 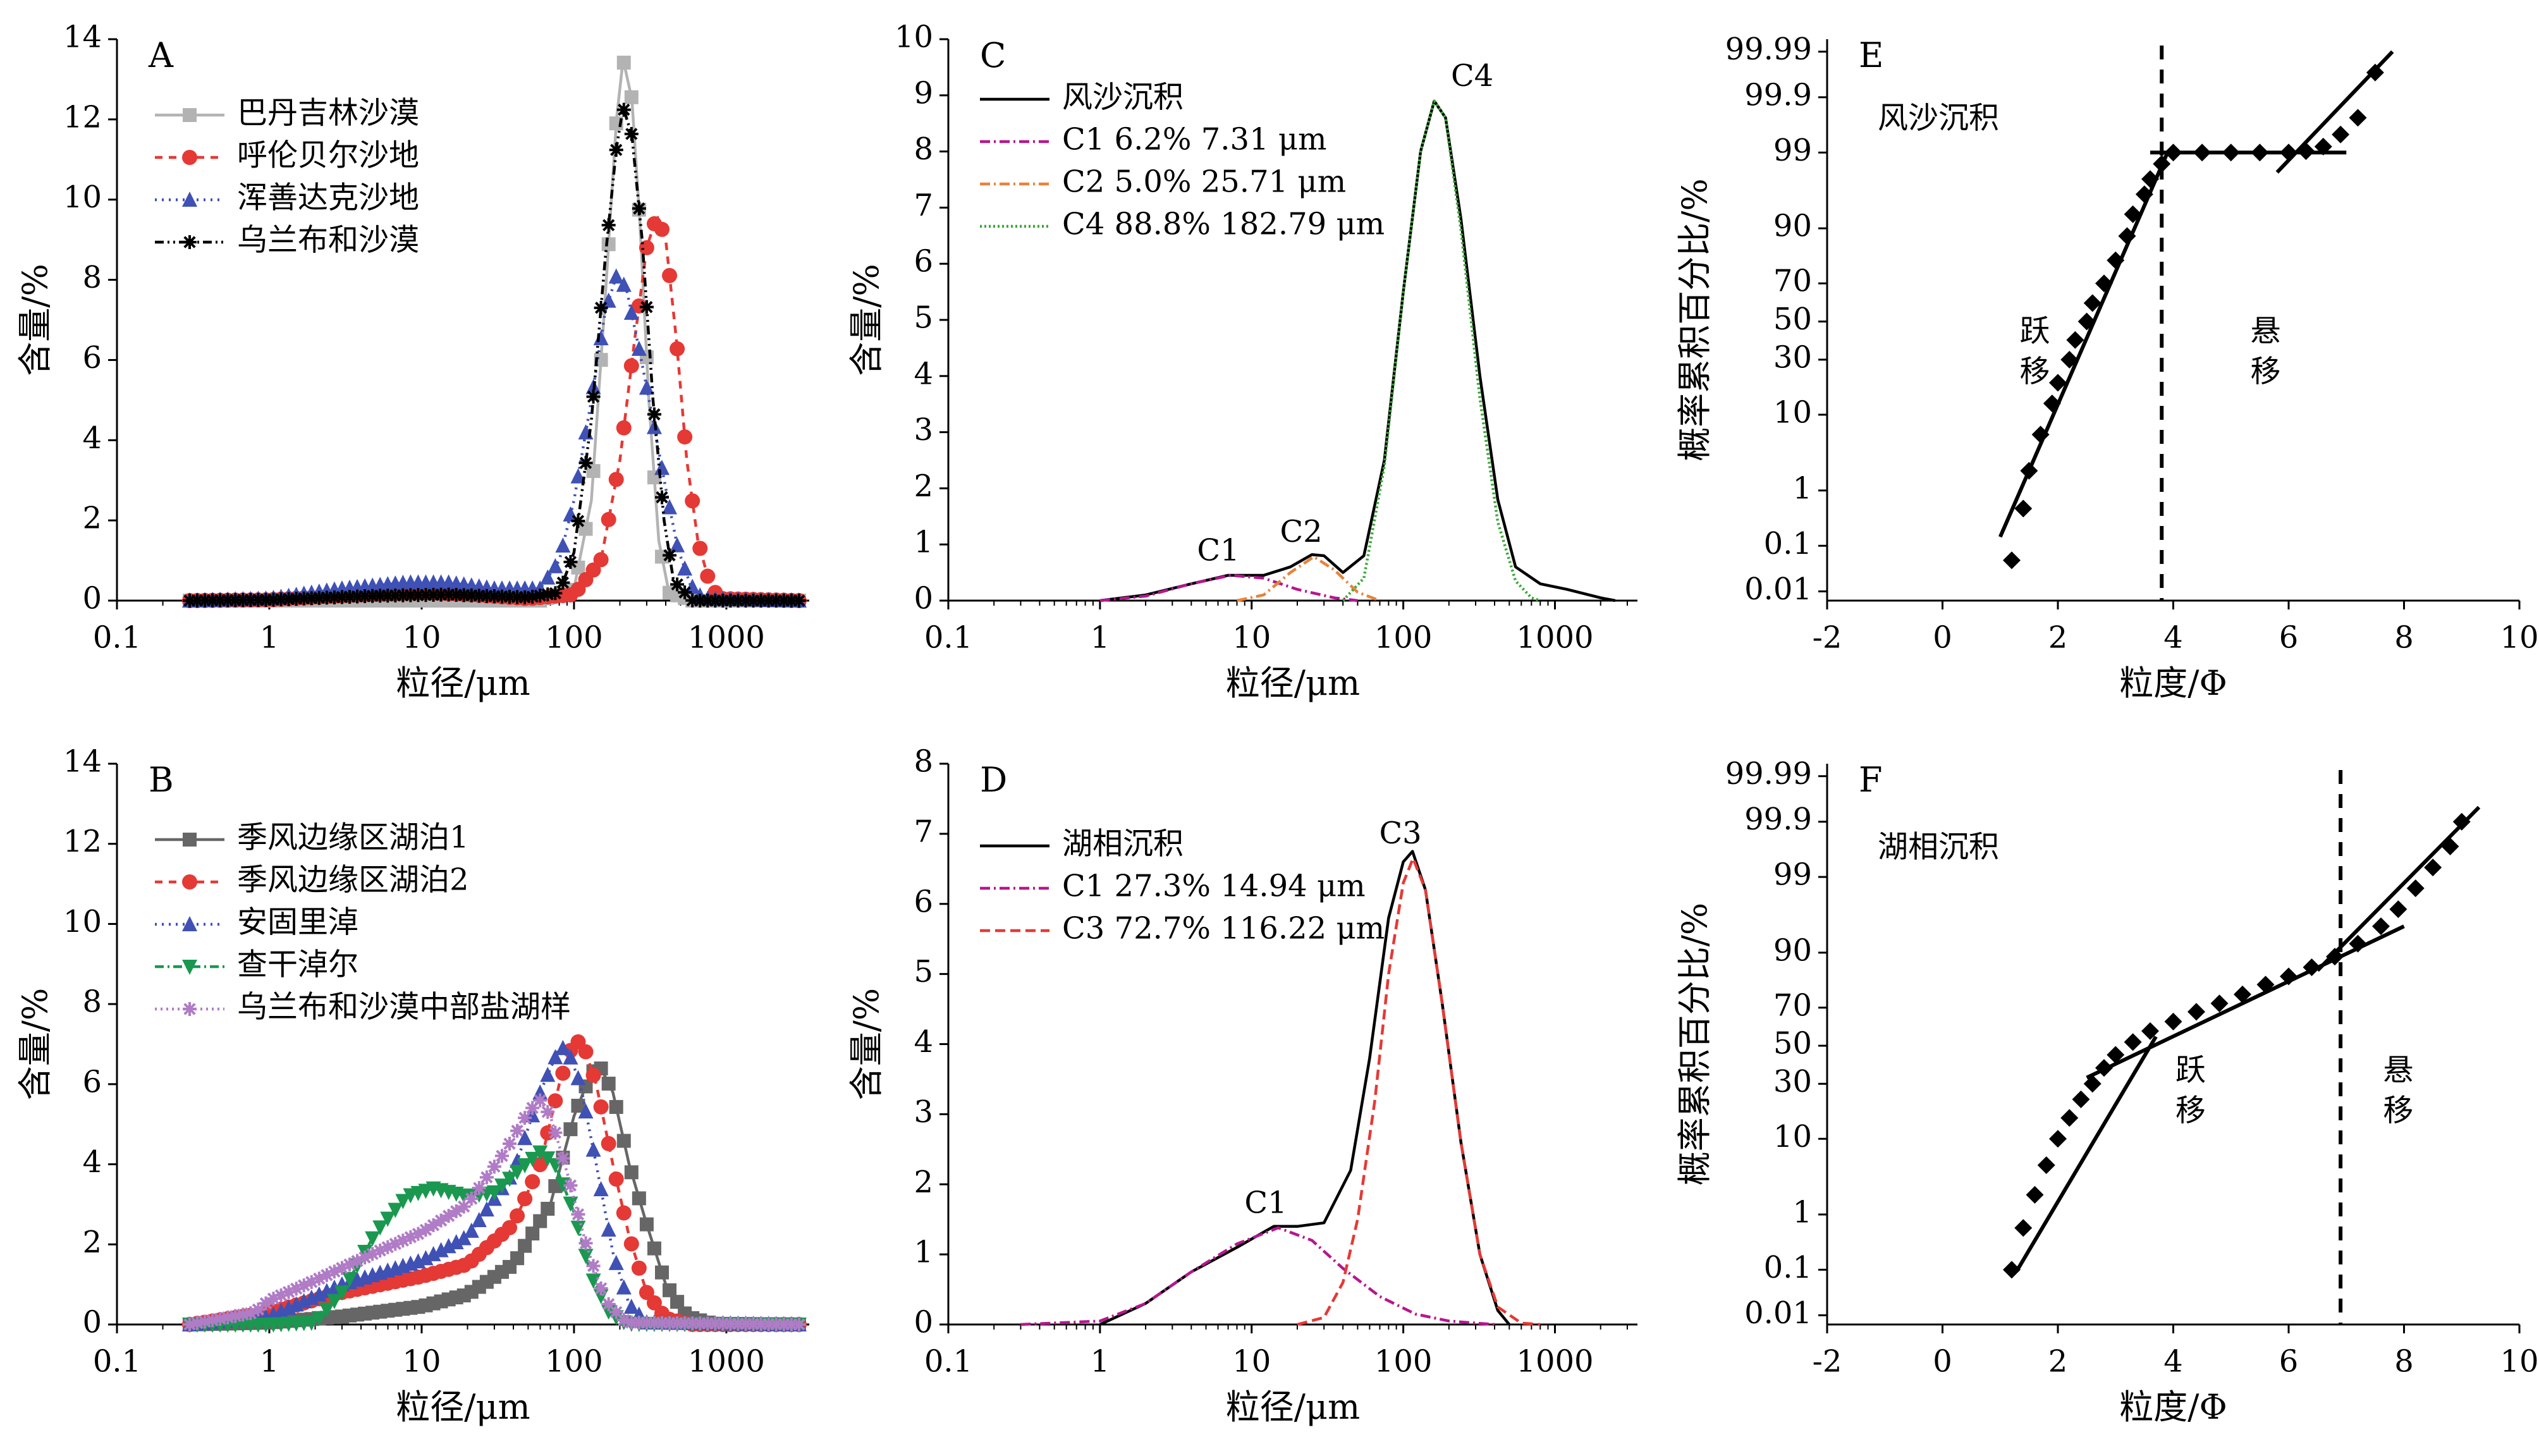 What do you see at coordinates (1802, 1212) in the screenshot?
I see `y-tick-label: 1` at bounding box center [1802, 1212].